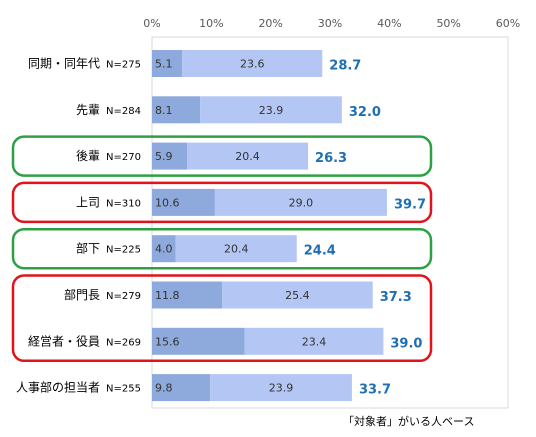 Image resolution: width=536 pixels, height=437 pixels. I want to click on n-label: N=225, so click(123, 250).